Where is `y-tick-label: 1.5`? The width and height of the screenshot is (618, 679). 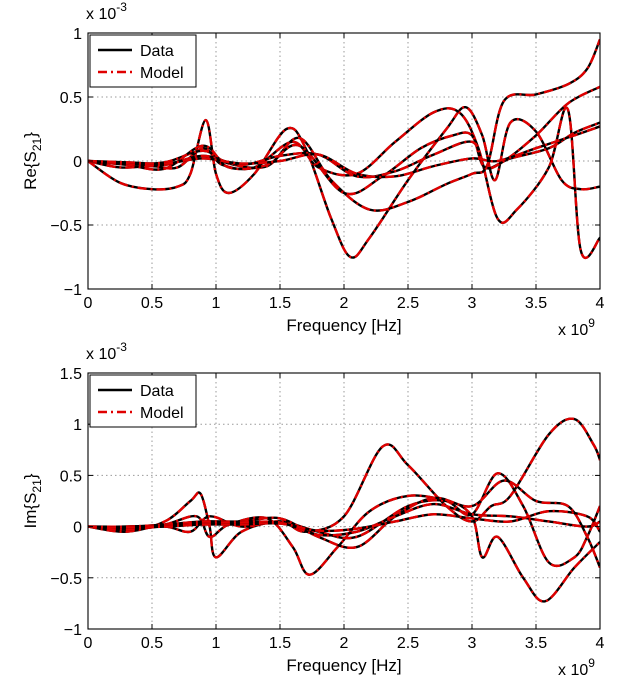 y-tick-label: 1.5 is located at coordinates (71, 374).